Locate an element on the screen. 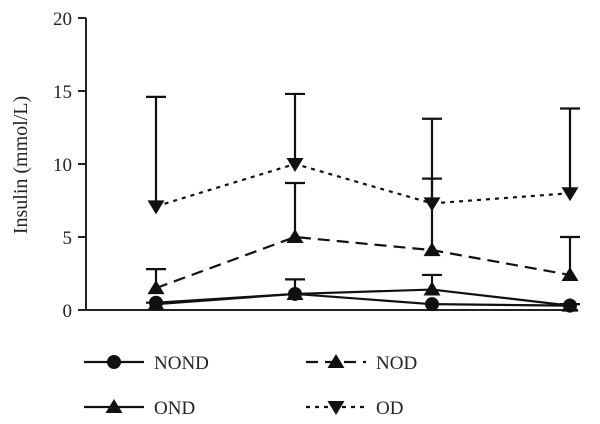 The width and height of the screenshot is (600, 424). legend-label-ond: OND is located at coordinates (174, 408).